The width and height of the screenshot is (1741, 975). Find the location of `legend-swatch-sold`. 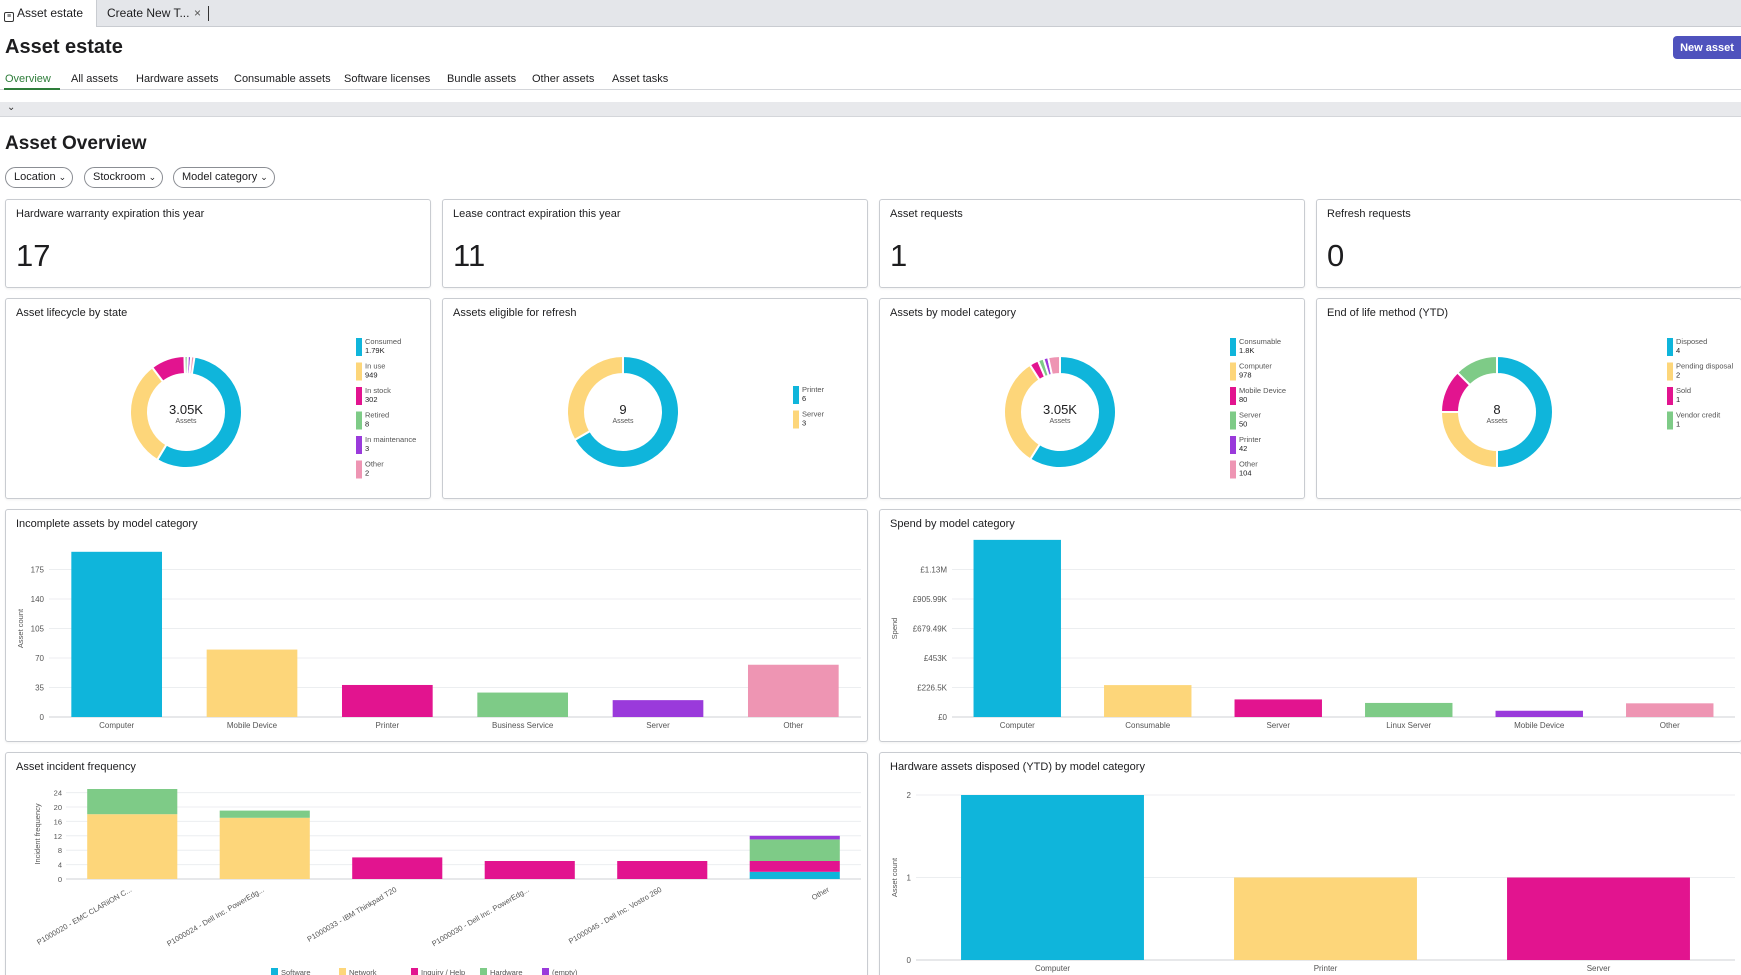

legend-swatch-sold is located at coordinates (1670, 396).